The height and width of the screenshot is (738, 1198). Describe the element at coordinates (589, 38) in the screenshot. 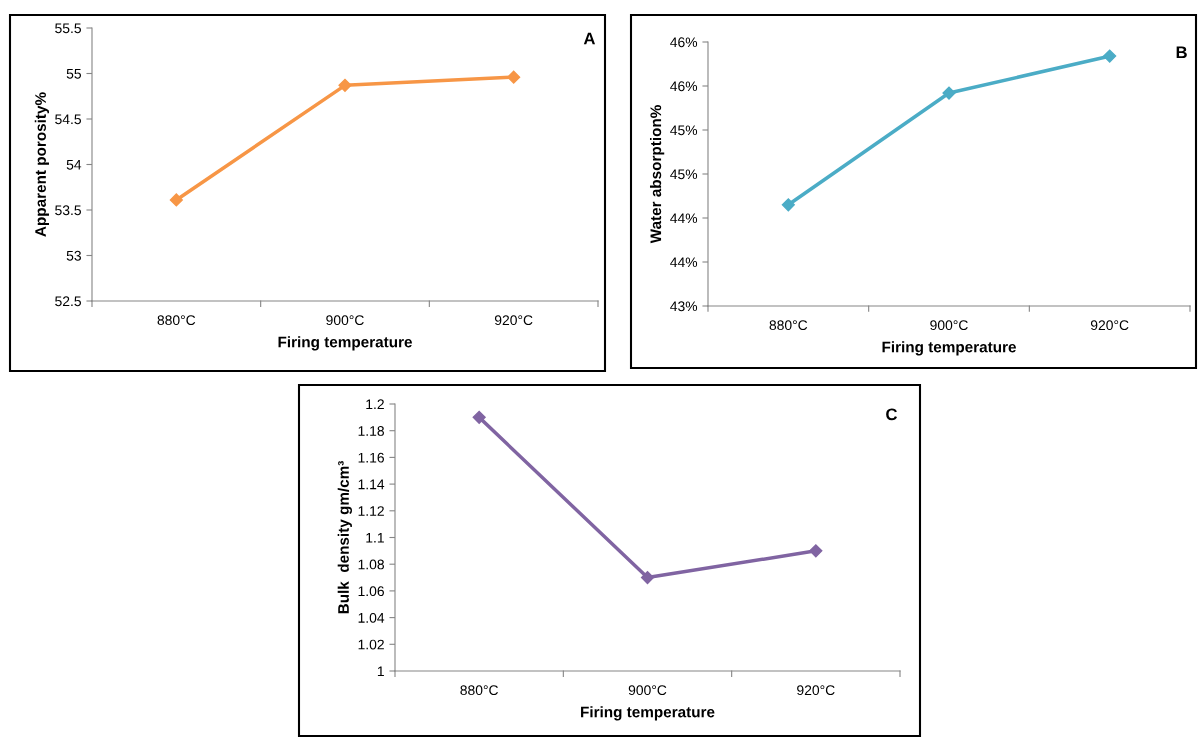

I see `annotation: A` at that location.